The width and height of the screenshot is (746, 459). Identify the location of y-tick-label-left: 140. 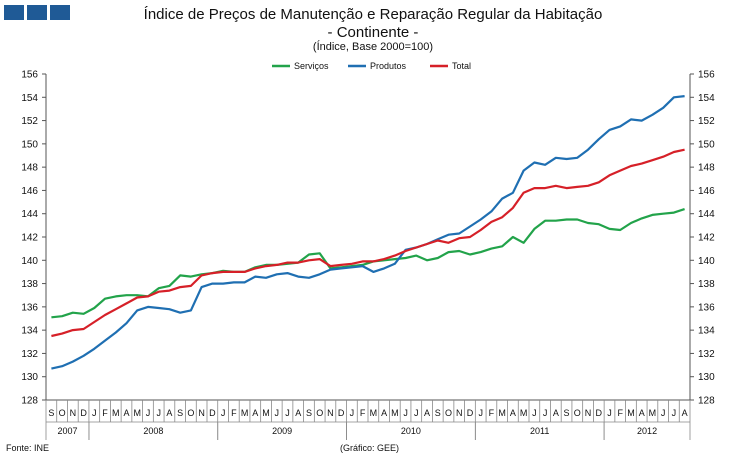
(29, 261).